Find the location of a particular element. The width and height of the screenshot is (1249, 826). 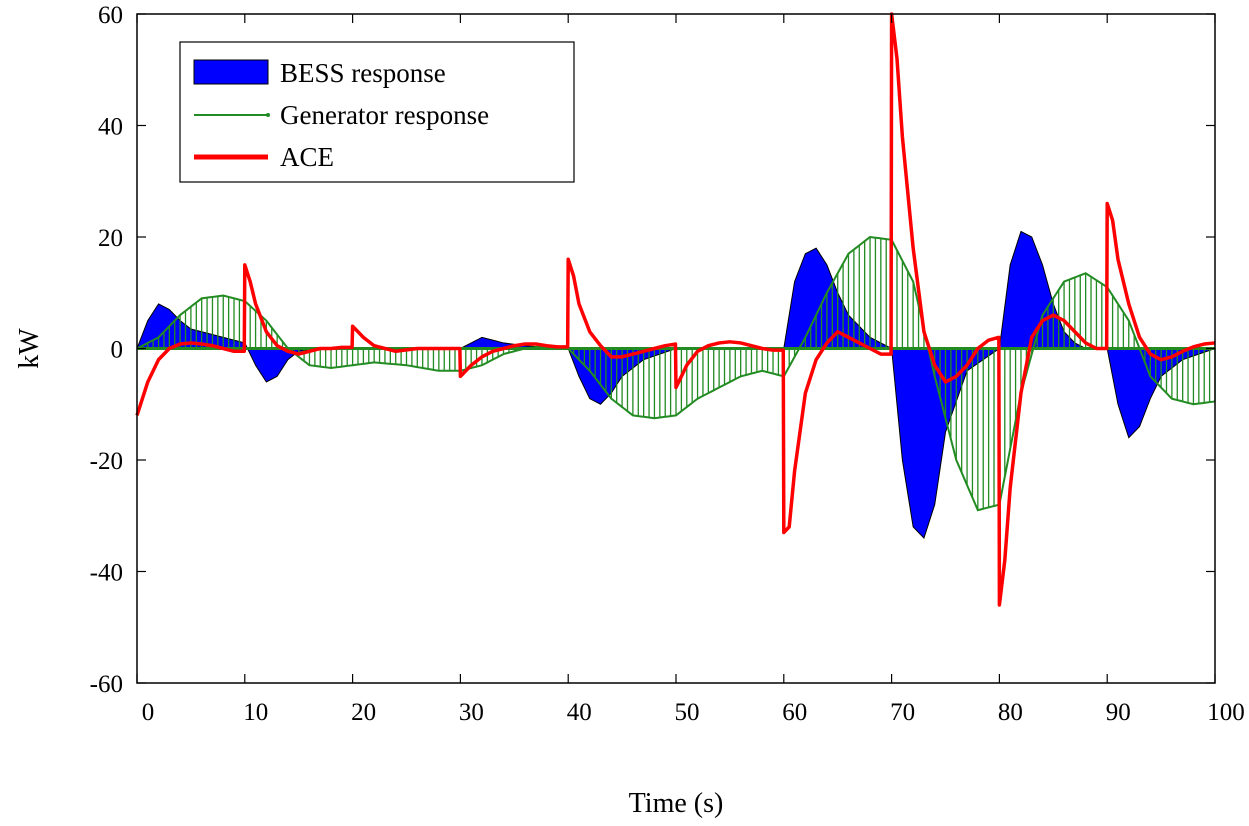

y-tick-label: -20 is located at coordinates (106, 461).